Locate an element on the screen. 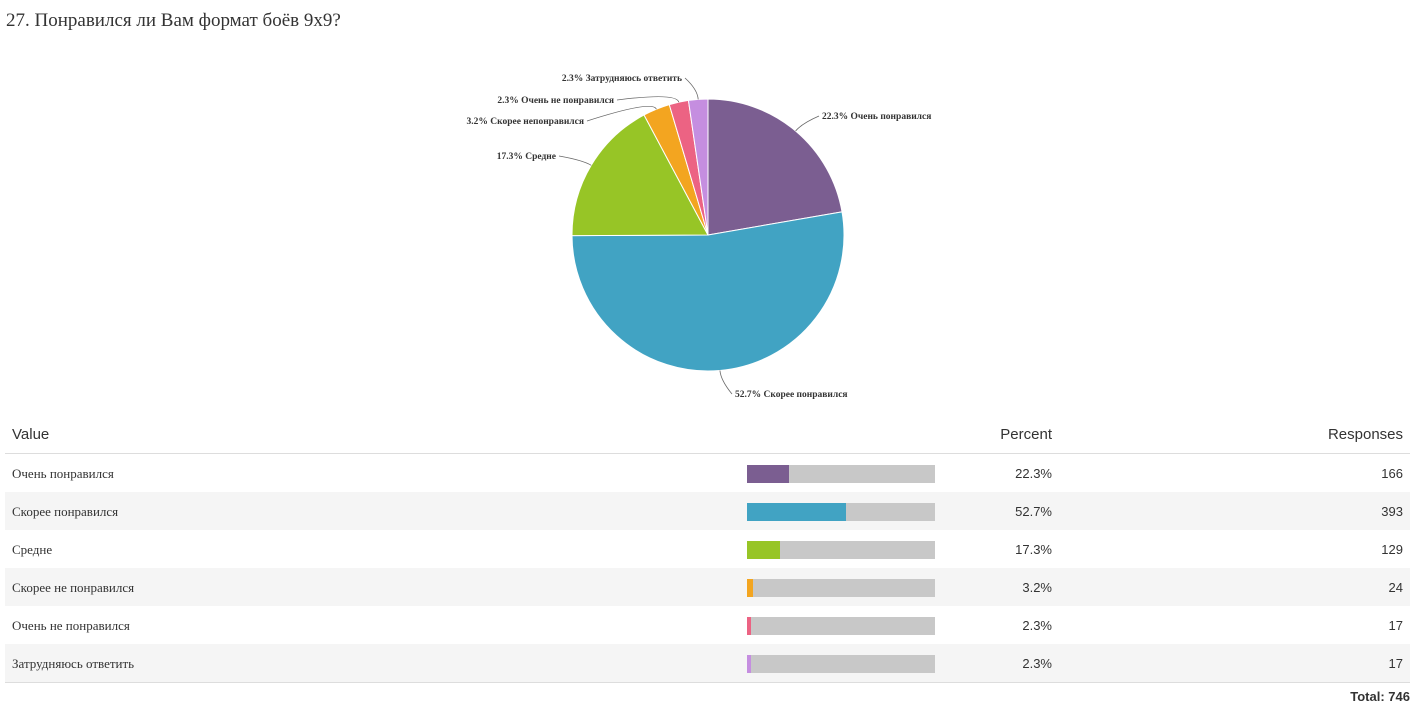 This screenshot has width=1419, height=714. row-label: Скорее понравился is located at coordinates (65, 511).